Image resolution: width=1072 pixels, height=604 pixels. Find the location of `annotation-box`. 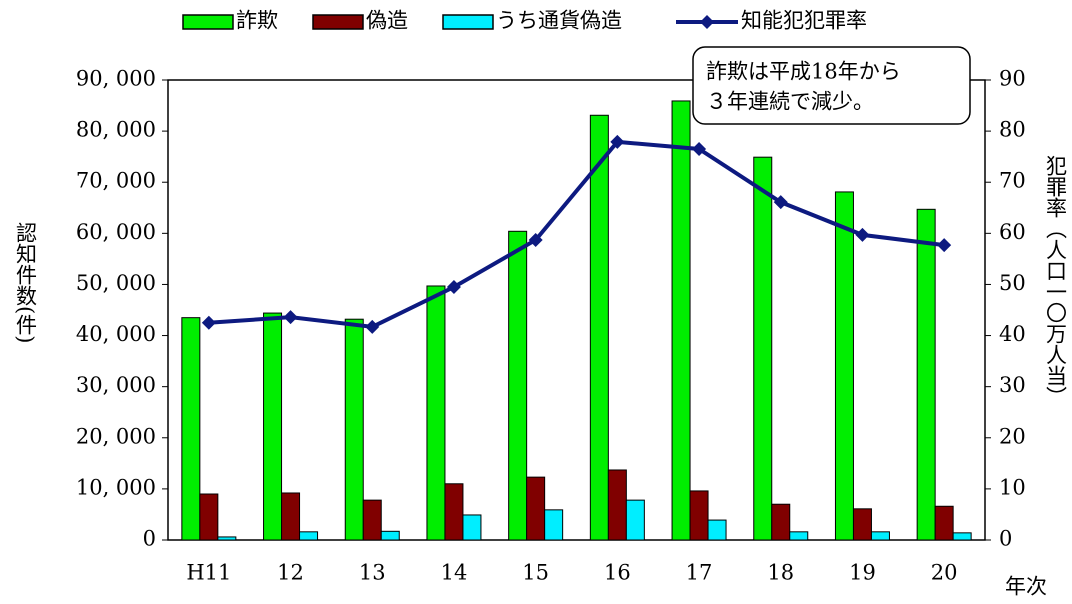

annotation-box is located at coordinates (831, 85).